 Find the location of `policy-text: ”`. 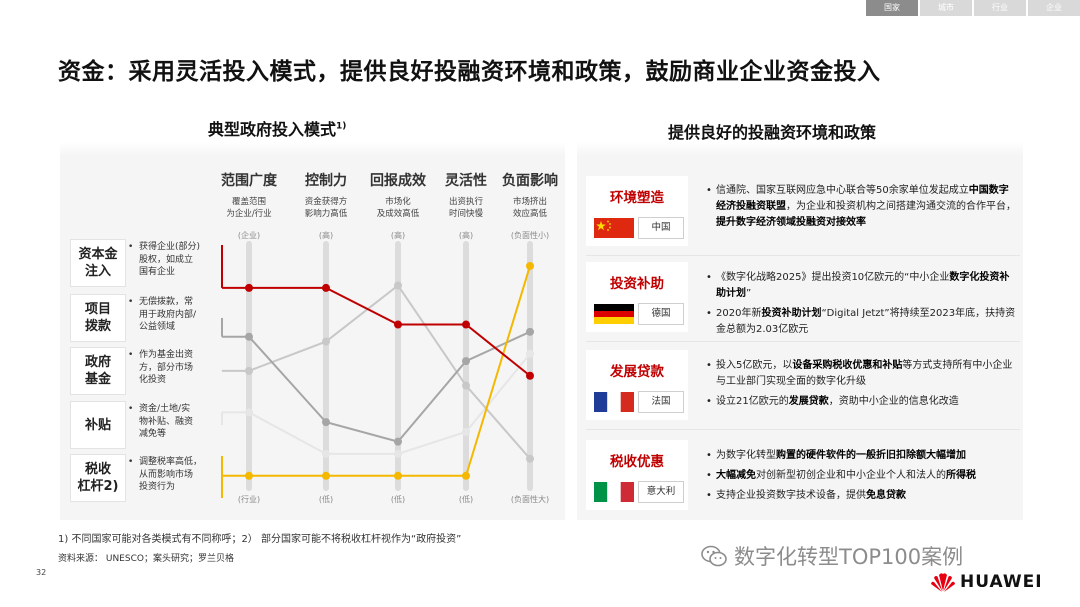

policy-text: ” is located at coordinates (749, 293).